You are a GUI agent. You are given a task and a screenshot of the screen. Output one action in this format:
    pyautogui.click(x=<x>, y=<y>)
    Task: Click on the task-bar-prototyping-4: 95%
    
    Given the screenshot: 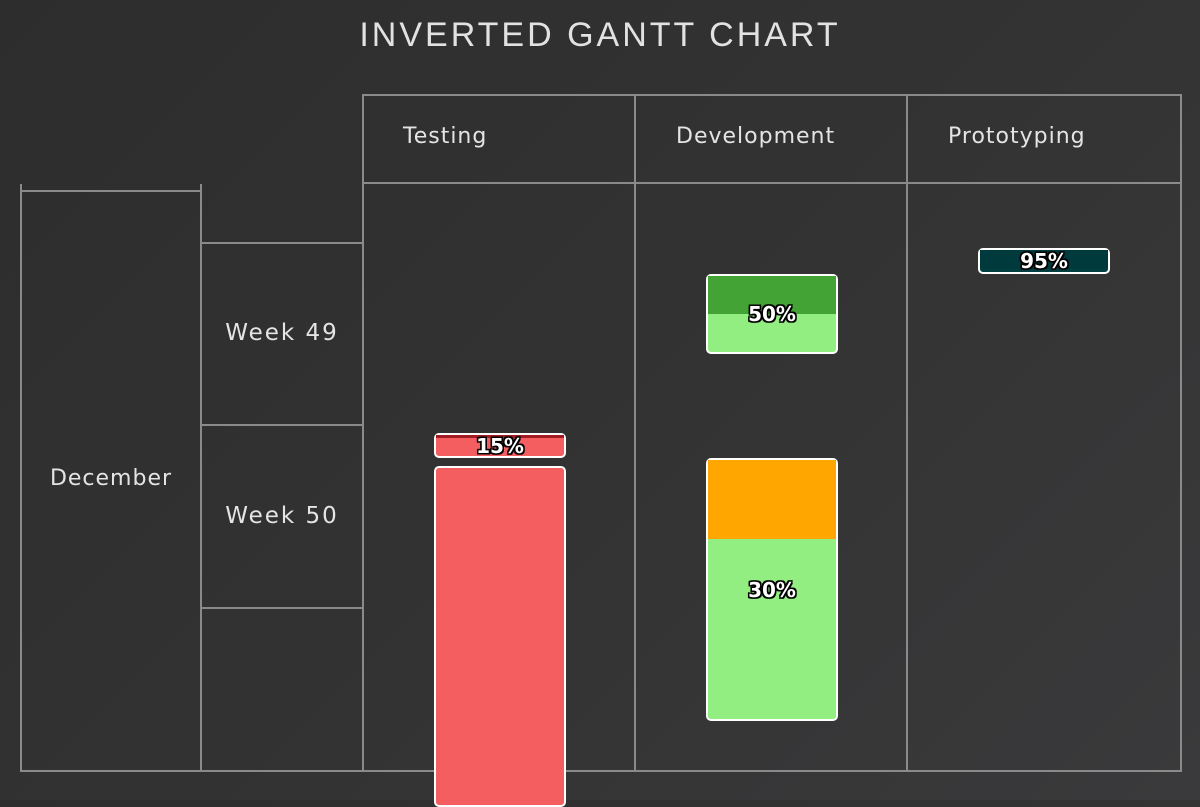 What is the action you would take?
    pyautogui.click(x=1044, y=261)
    